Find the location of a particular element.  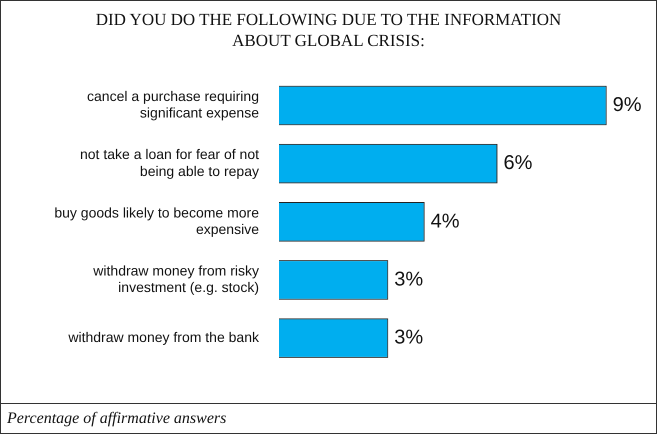

y-tick-label: not take a loan for fear of not being able to repay is located at coordinates (170, 162).